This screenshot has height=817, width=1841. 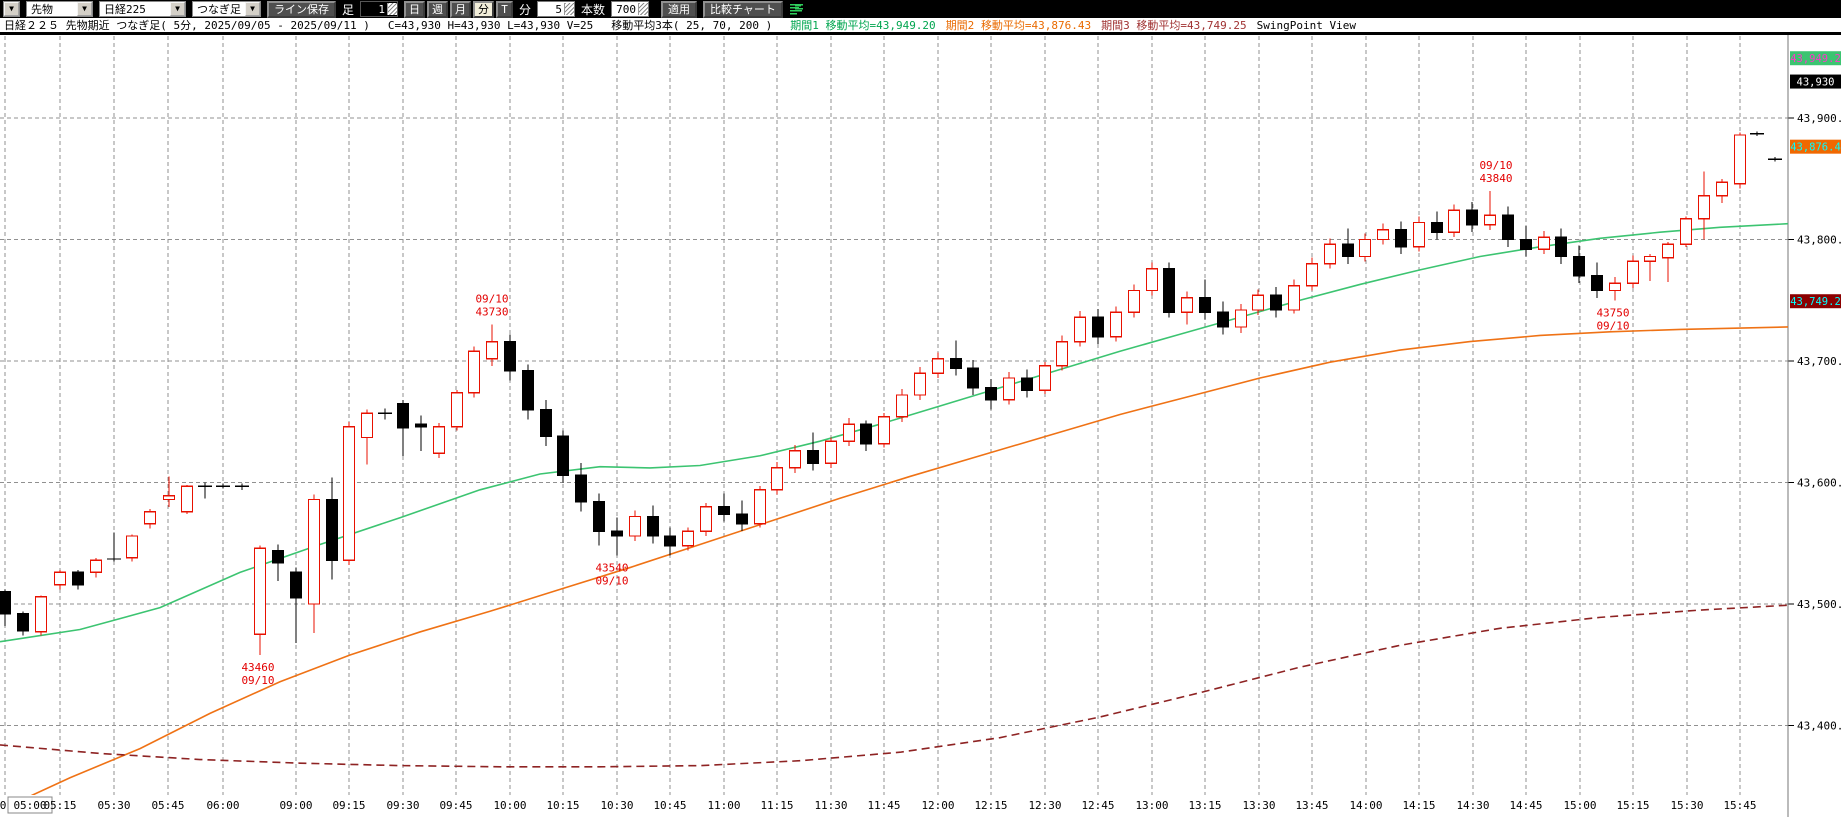 What do you see at coordinates (1097, 805) in the screenshot?
I see `time-axis-label: 12:45` at bounding box center [1097, 805].